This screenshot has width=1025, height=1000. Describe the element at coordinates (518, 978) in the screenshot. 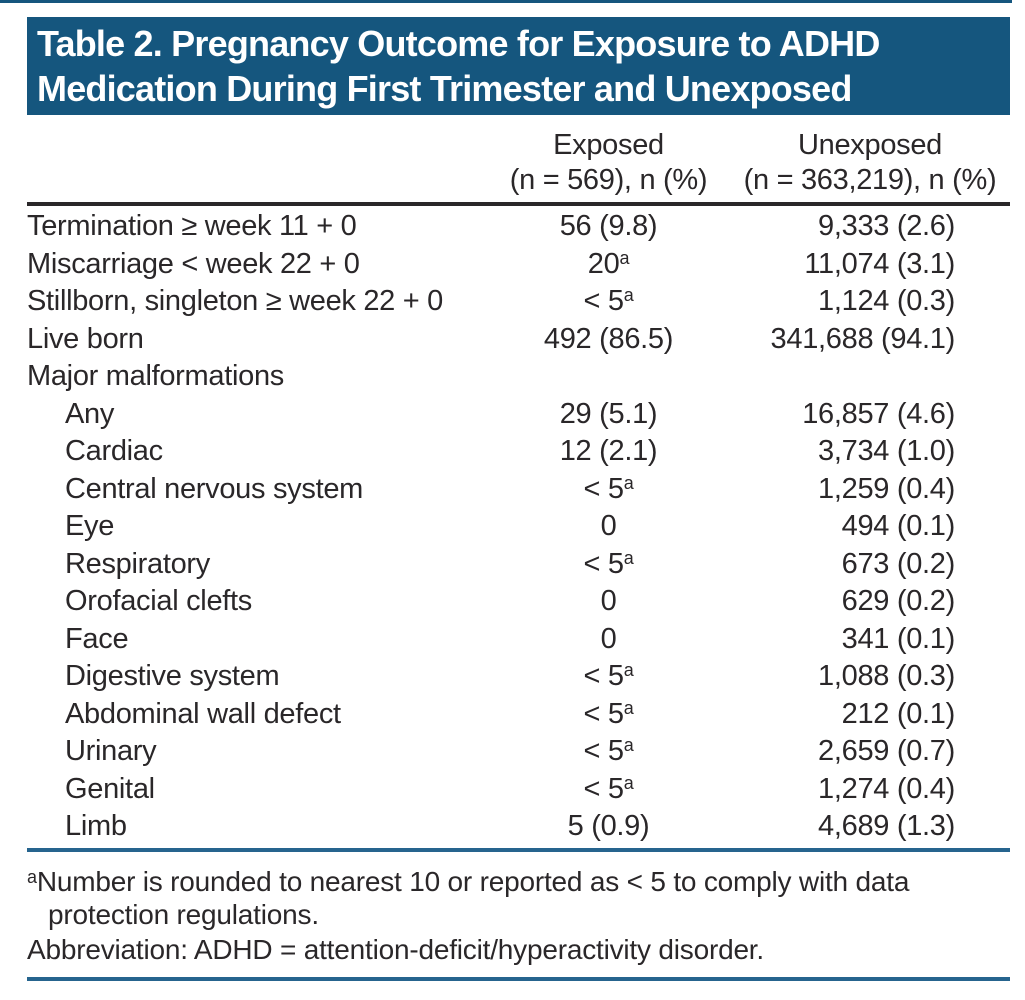

I see `bottom-rule` at that location.